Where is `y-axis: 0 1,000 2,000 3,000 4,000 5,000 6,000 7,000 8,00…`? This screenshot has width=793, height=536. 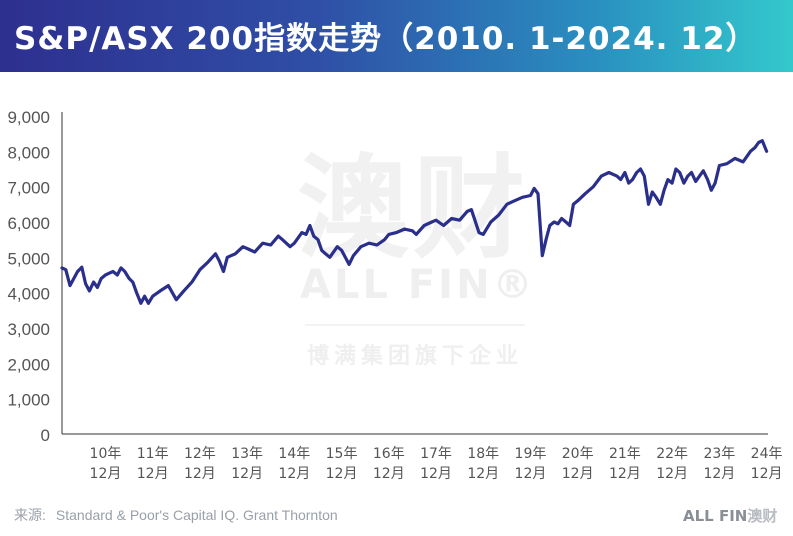 y-axis: 0 1,000 2,000 3,000 4,000 5,000 6,000 7,000 8,00… is located at coordinates (35, 276).